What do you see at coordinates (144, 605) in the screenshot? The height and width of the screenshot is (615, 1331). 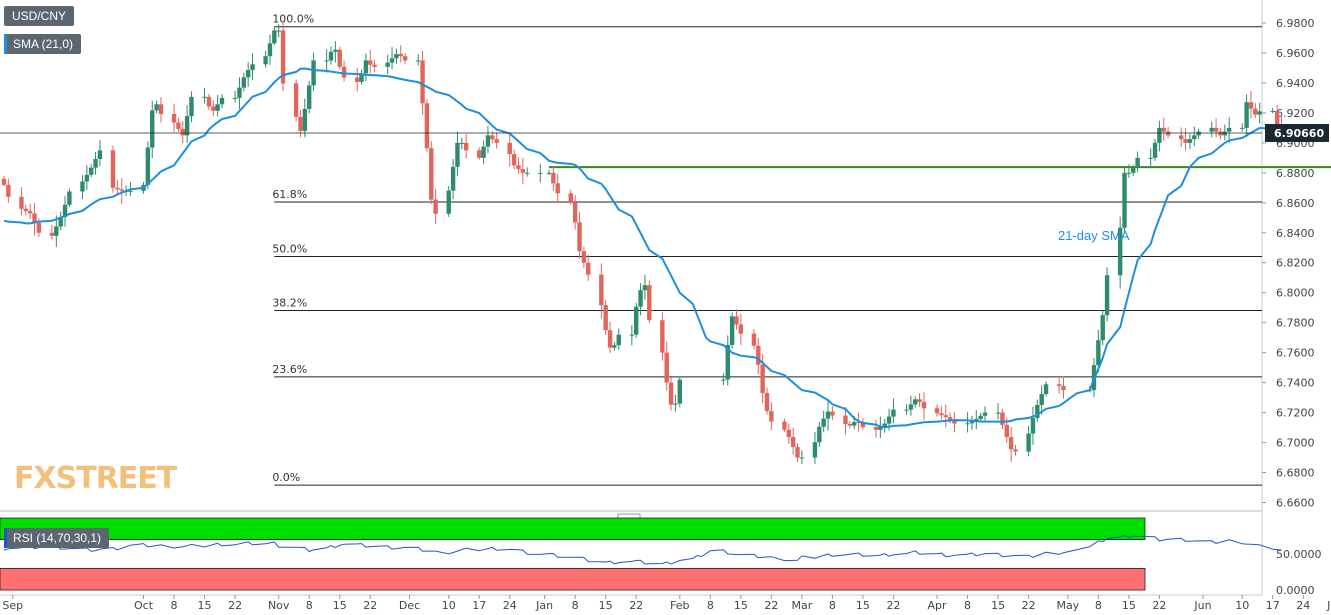 I see `time-tick-label: Oct` at bounding box center [144, 605].